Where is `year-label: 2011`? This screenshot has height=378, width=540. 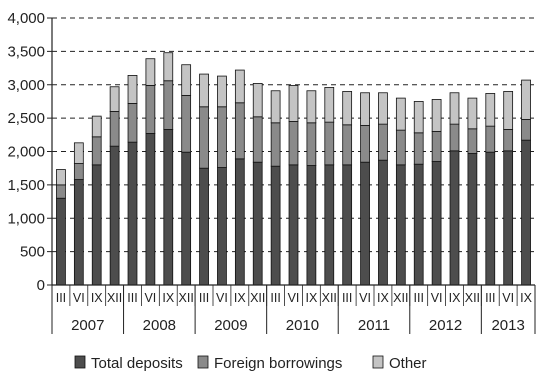
year-label: 2011 is located at coordinates (374, 325).